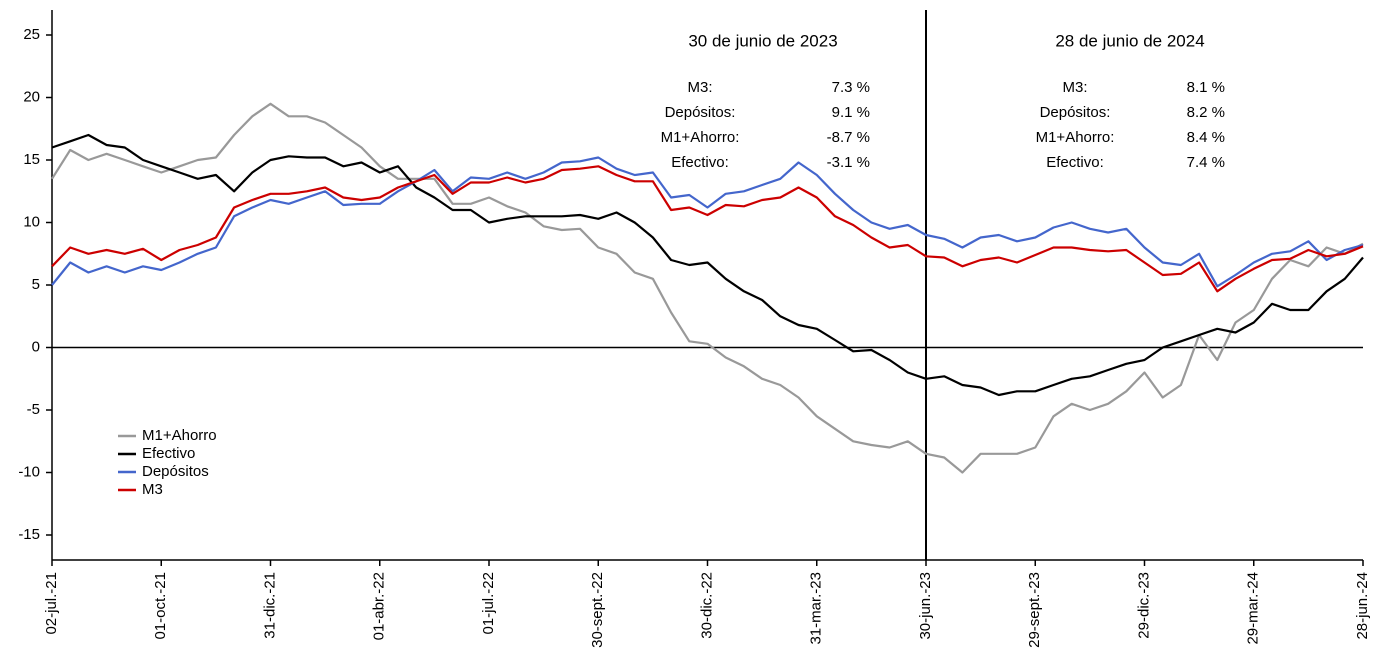  What do you see at coordinates (175, 471) in the screenshot?
I see `legend-label: Depósitos` at bounding box center [175, 471].